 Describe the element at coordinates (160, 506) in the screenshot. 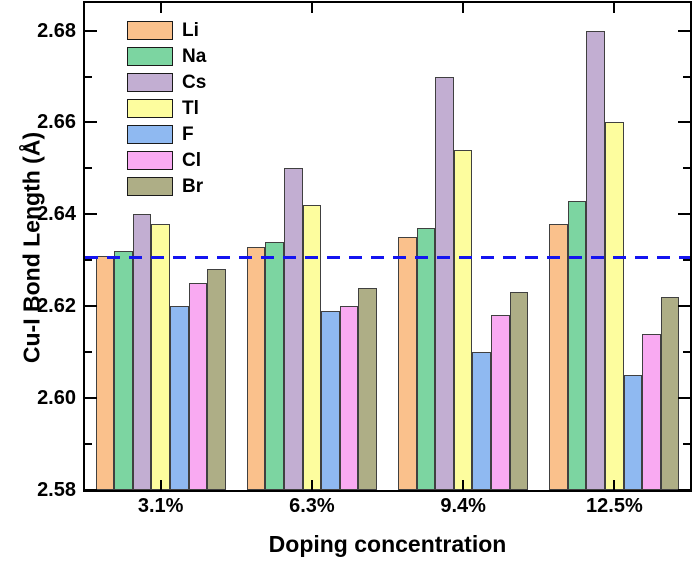

I see `x-tick-label: 3.1%` at that location.